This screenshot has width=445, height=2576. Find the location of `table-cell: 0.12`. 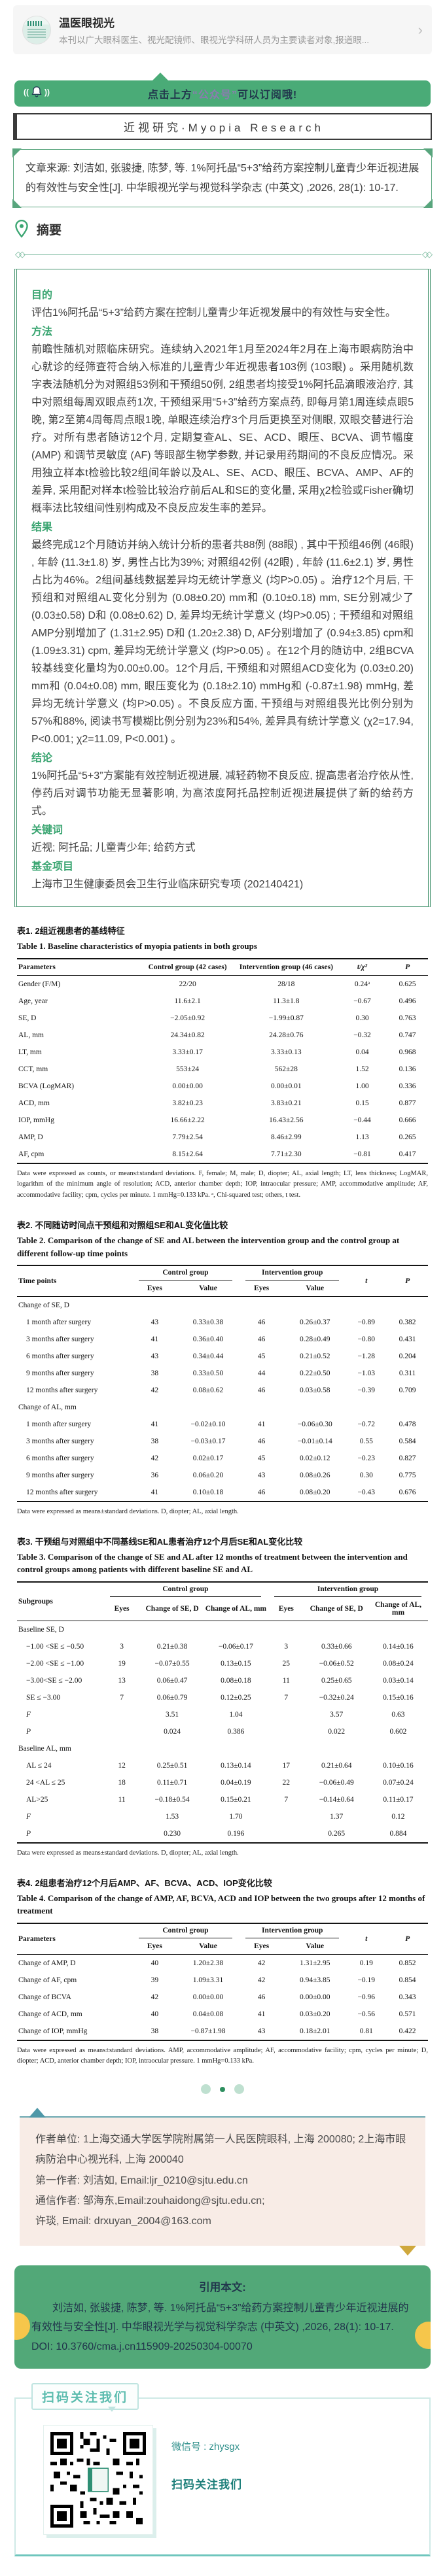

table-cell: 0.12 is located at coordinates (398, 1816).